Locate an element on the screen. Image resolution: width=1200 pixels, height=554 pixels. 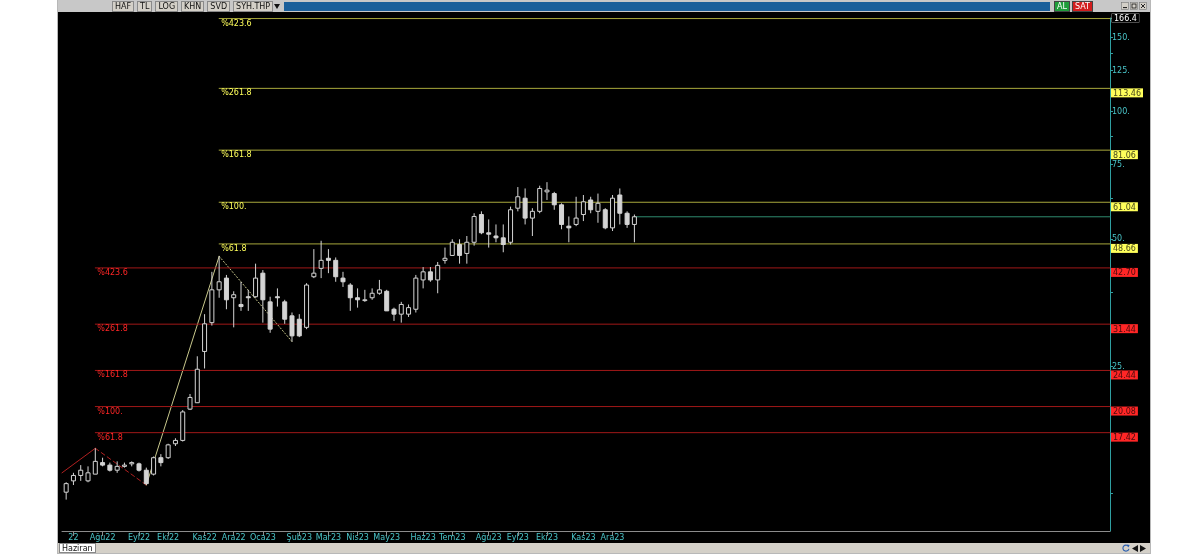
y-tick-label: 166.4 is located at coordinates (1125, 18).